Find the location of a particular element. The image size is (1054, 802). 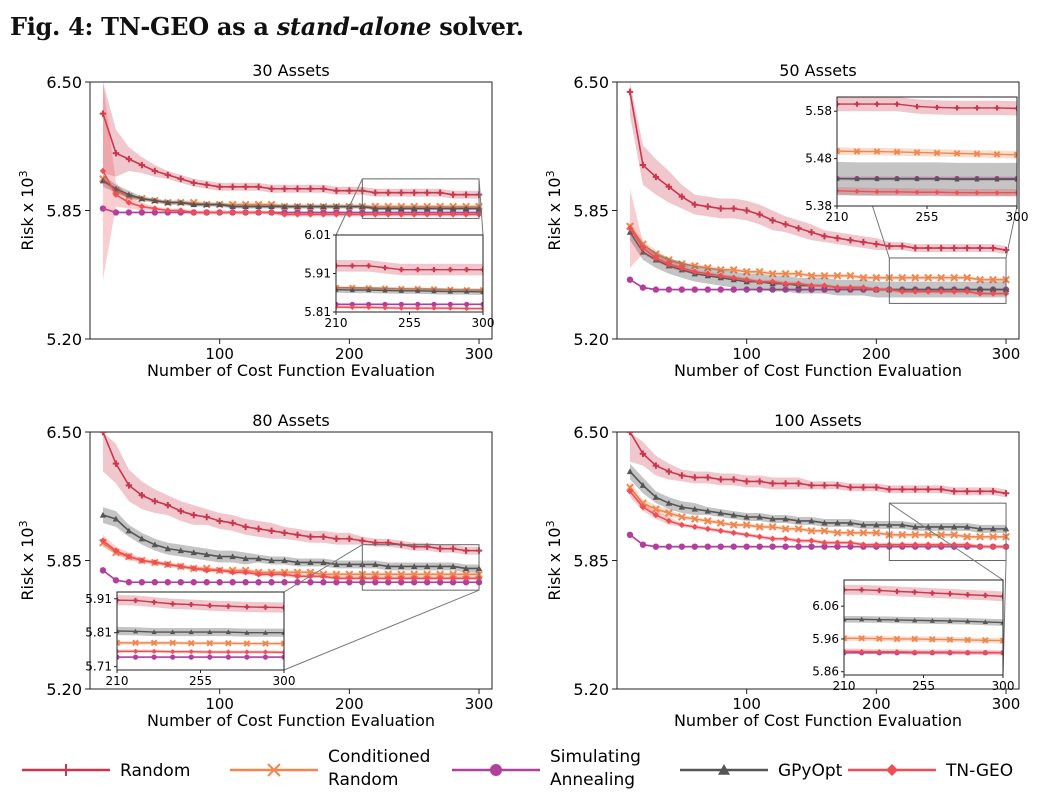

inset-series-group is located at coordinates (200, 627).